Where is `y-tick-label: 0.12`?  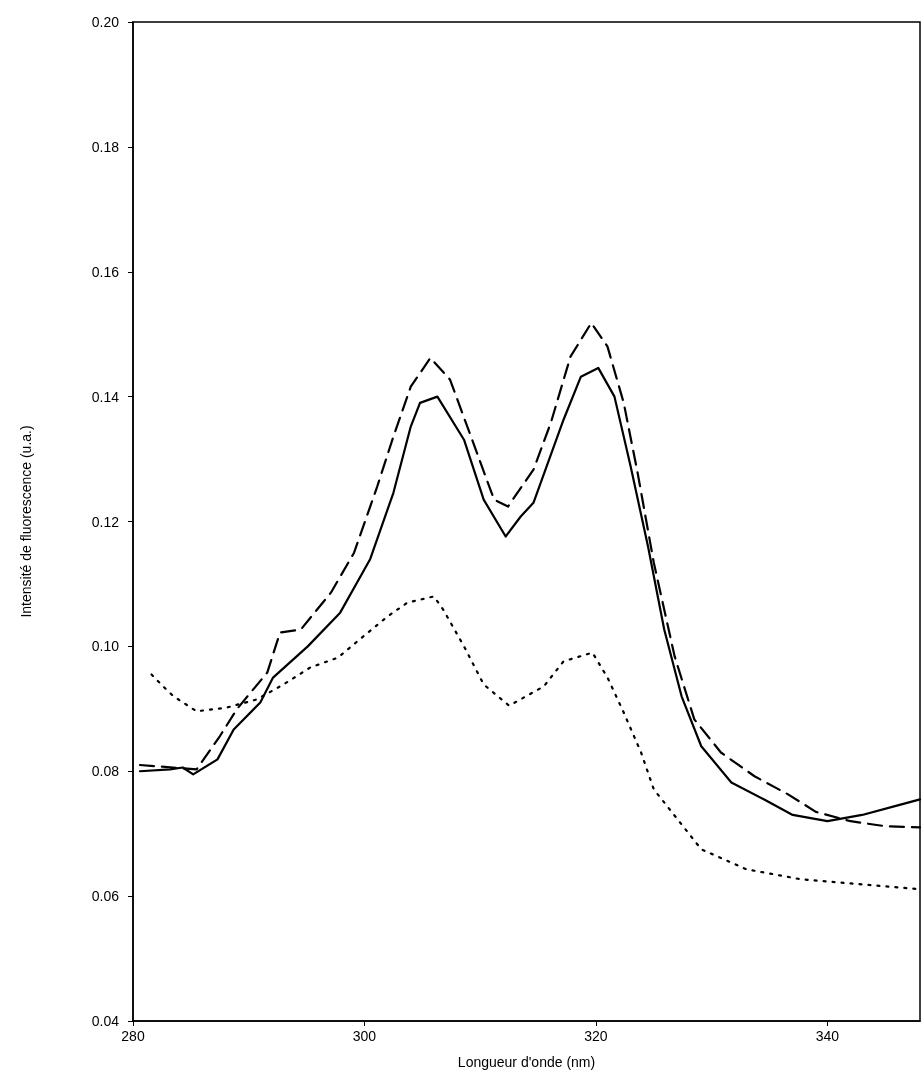 y-tick-label: 0.12 is located at coordinates (105, 521).